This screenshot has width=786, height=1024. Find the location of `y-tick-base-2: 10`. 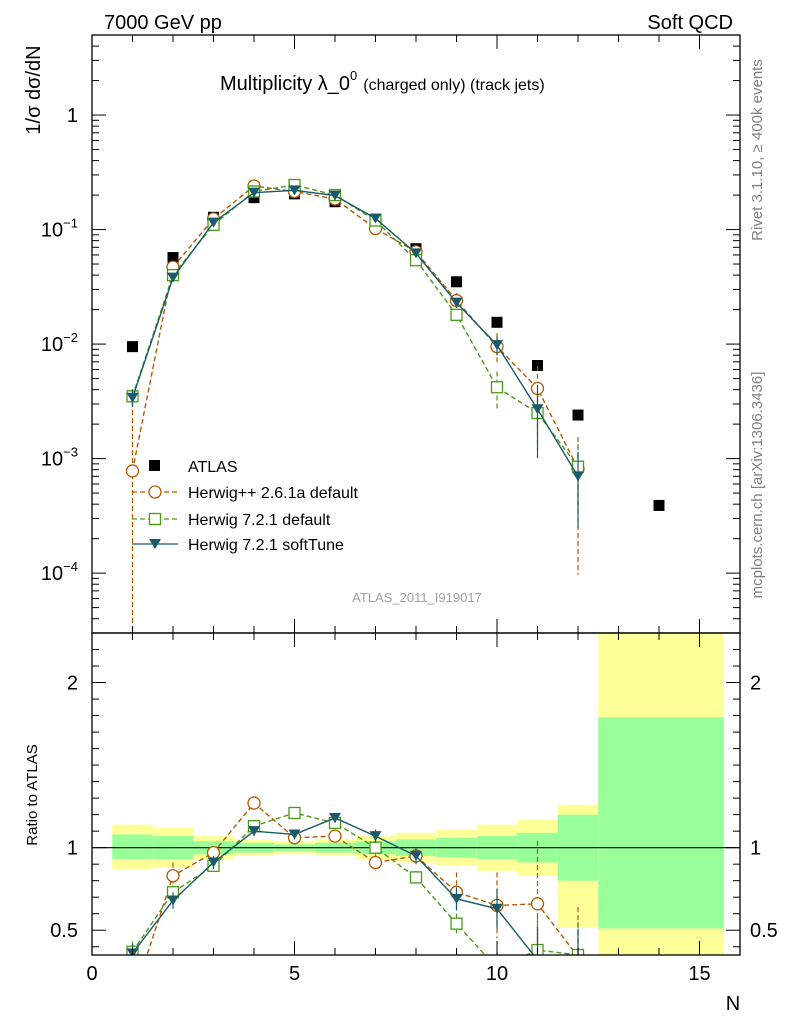

y-tick-base-2: 10 is located at coordinates (52, 345).